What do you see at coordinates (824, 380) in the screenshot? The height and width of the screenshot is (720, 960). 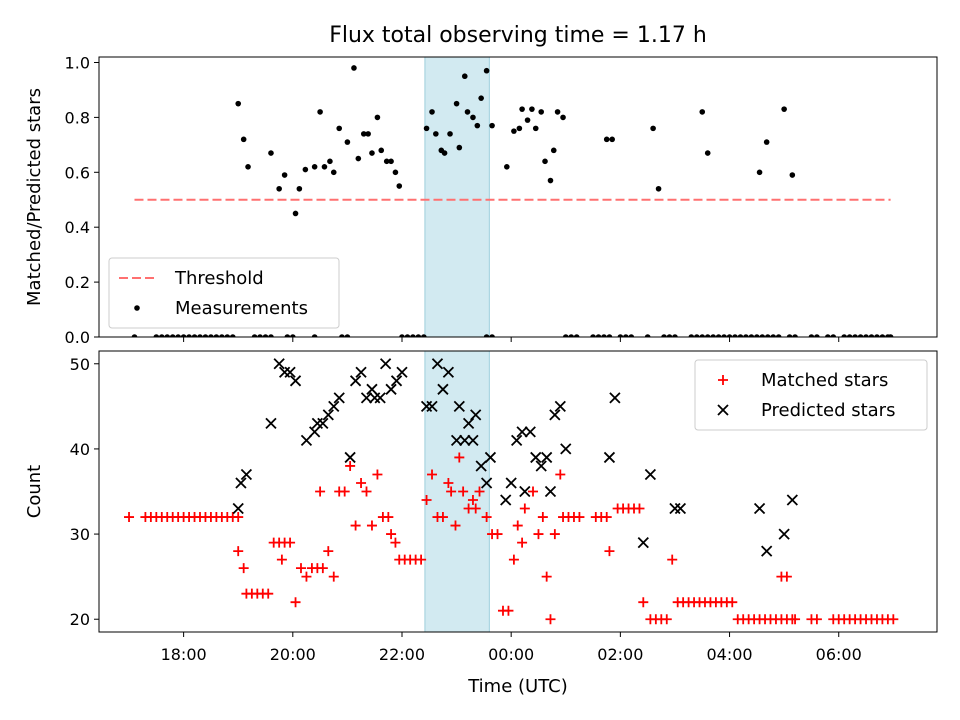 I see `legend-label: Matched stars` at bounding box center [824, 380].